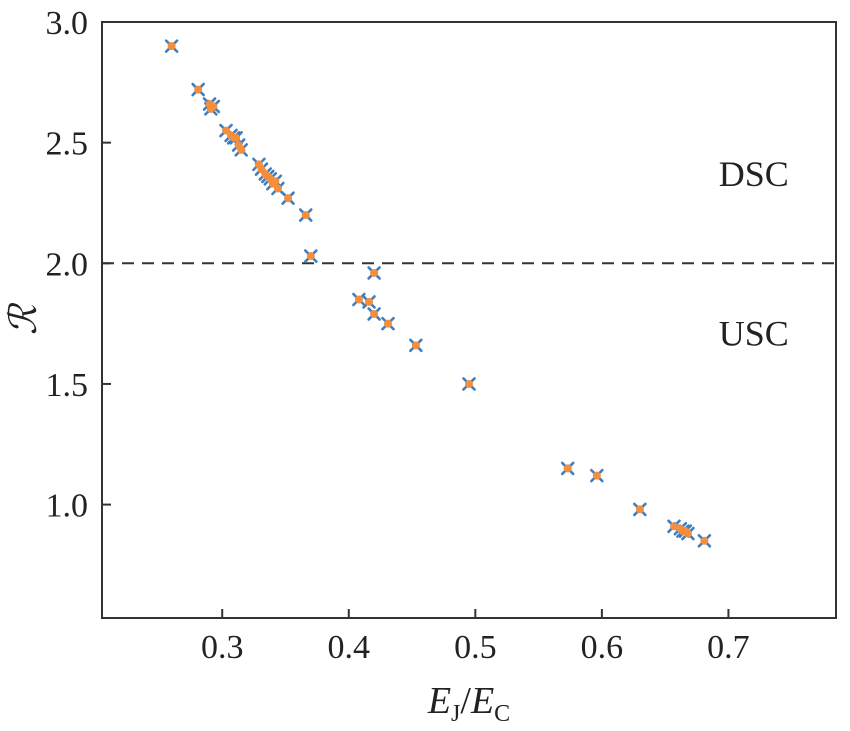  I want to click on x-tick-label: 0.3, so click(222, 647).